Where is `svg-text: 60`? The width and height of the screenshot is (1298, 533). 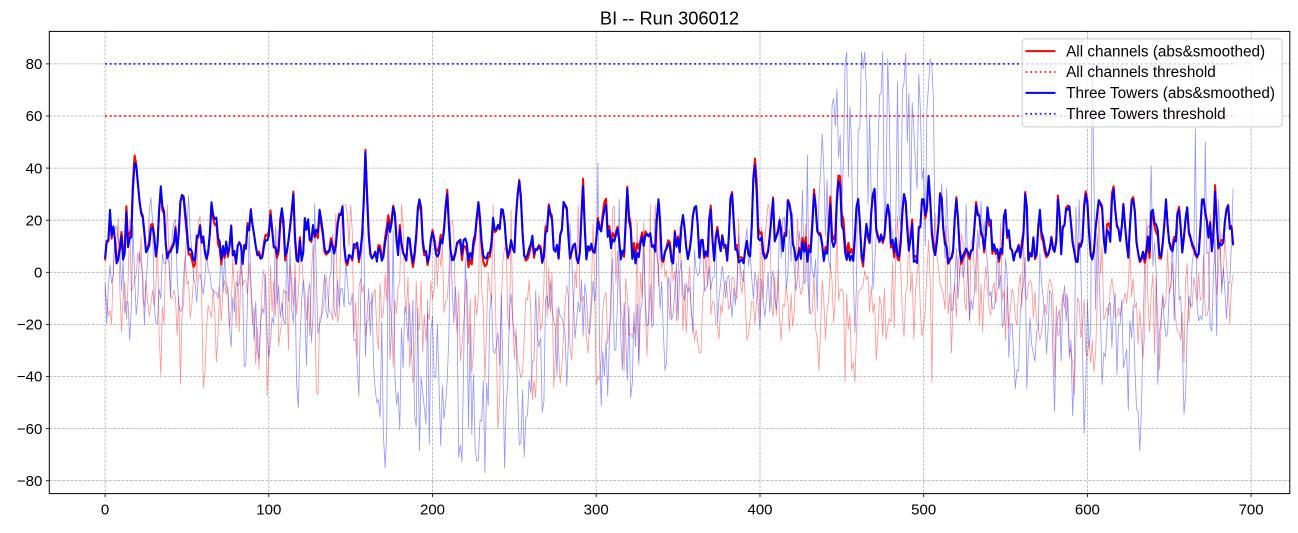
svg-text: 60 is located at coordinates (34, 116).